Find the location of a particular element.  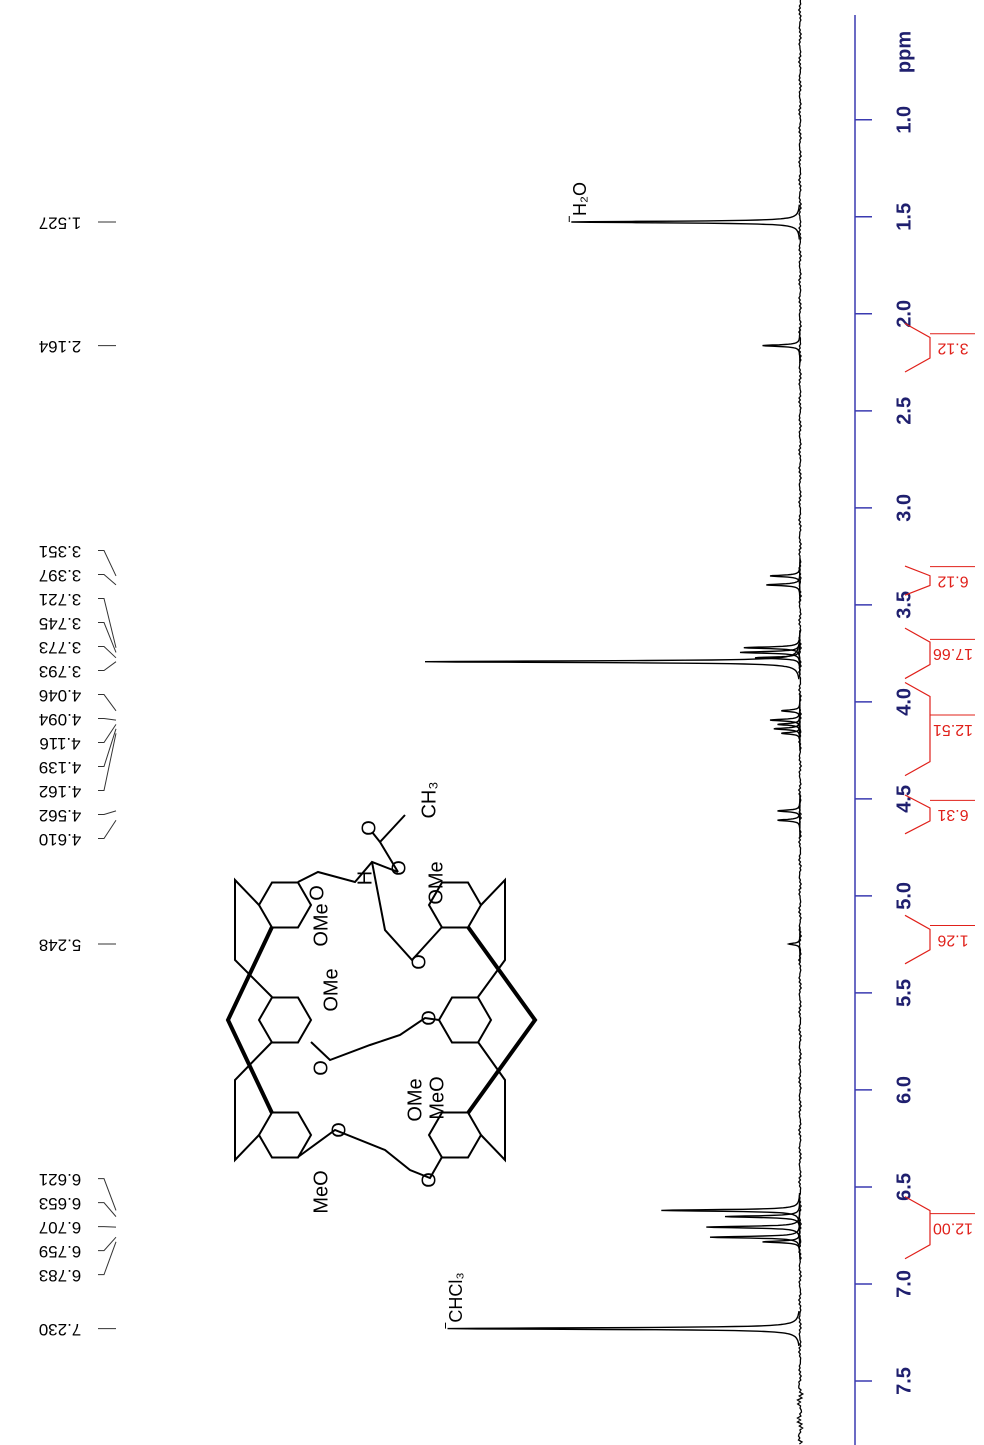

peak-label: 4.139 is located at coordinates (60, 767).